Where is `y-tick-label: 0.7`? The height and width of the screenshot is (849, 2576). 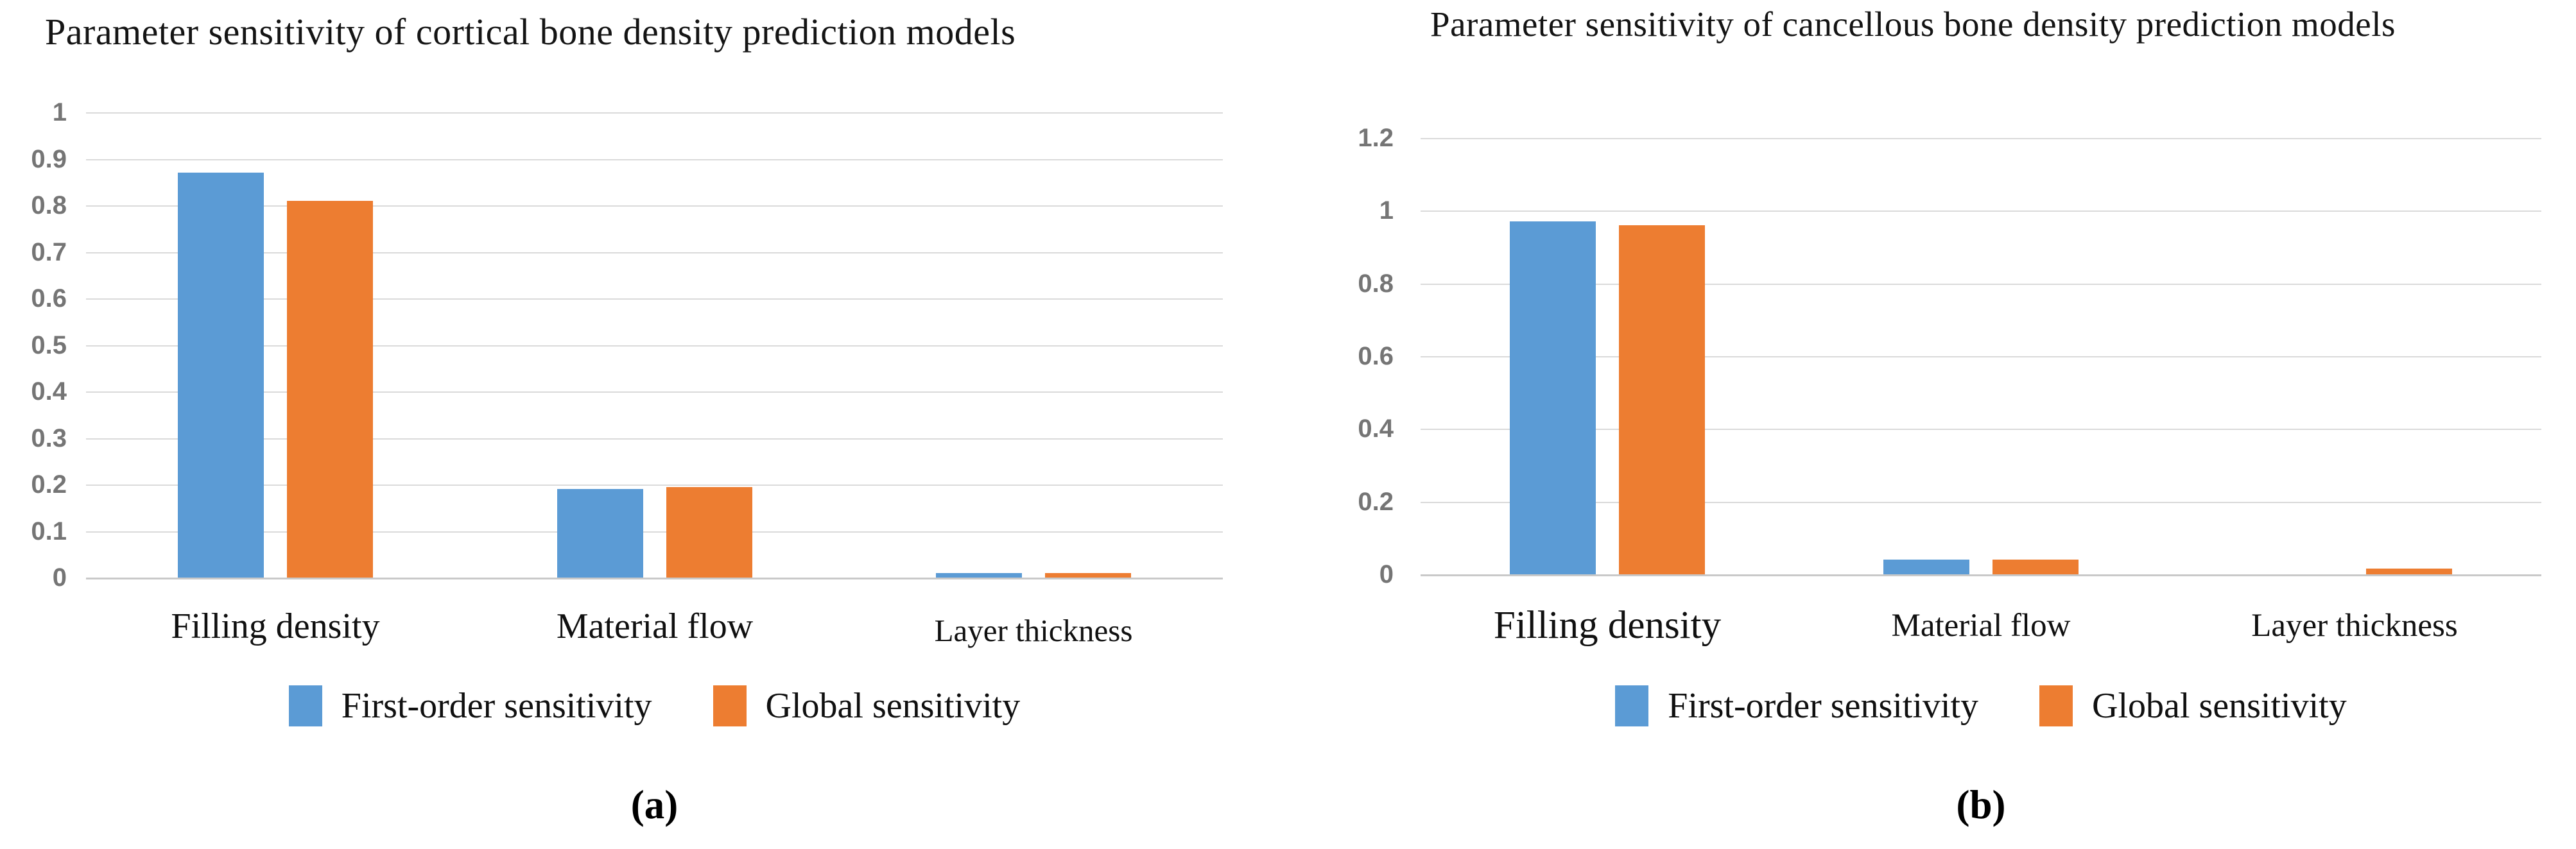
y-tick-label: 0.7 is located at coordinates (49, 252).